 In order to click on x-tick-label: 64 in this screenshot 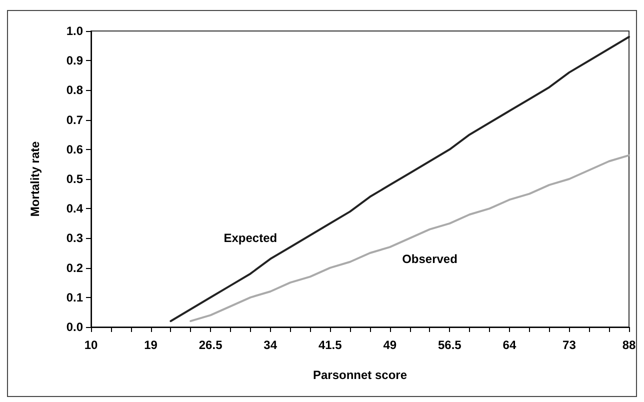, I will do `click(509, 345)`.